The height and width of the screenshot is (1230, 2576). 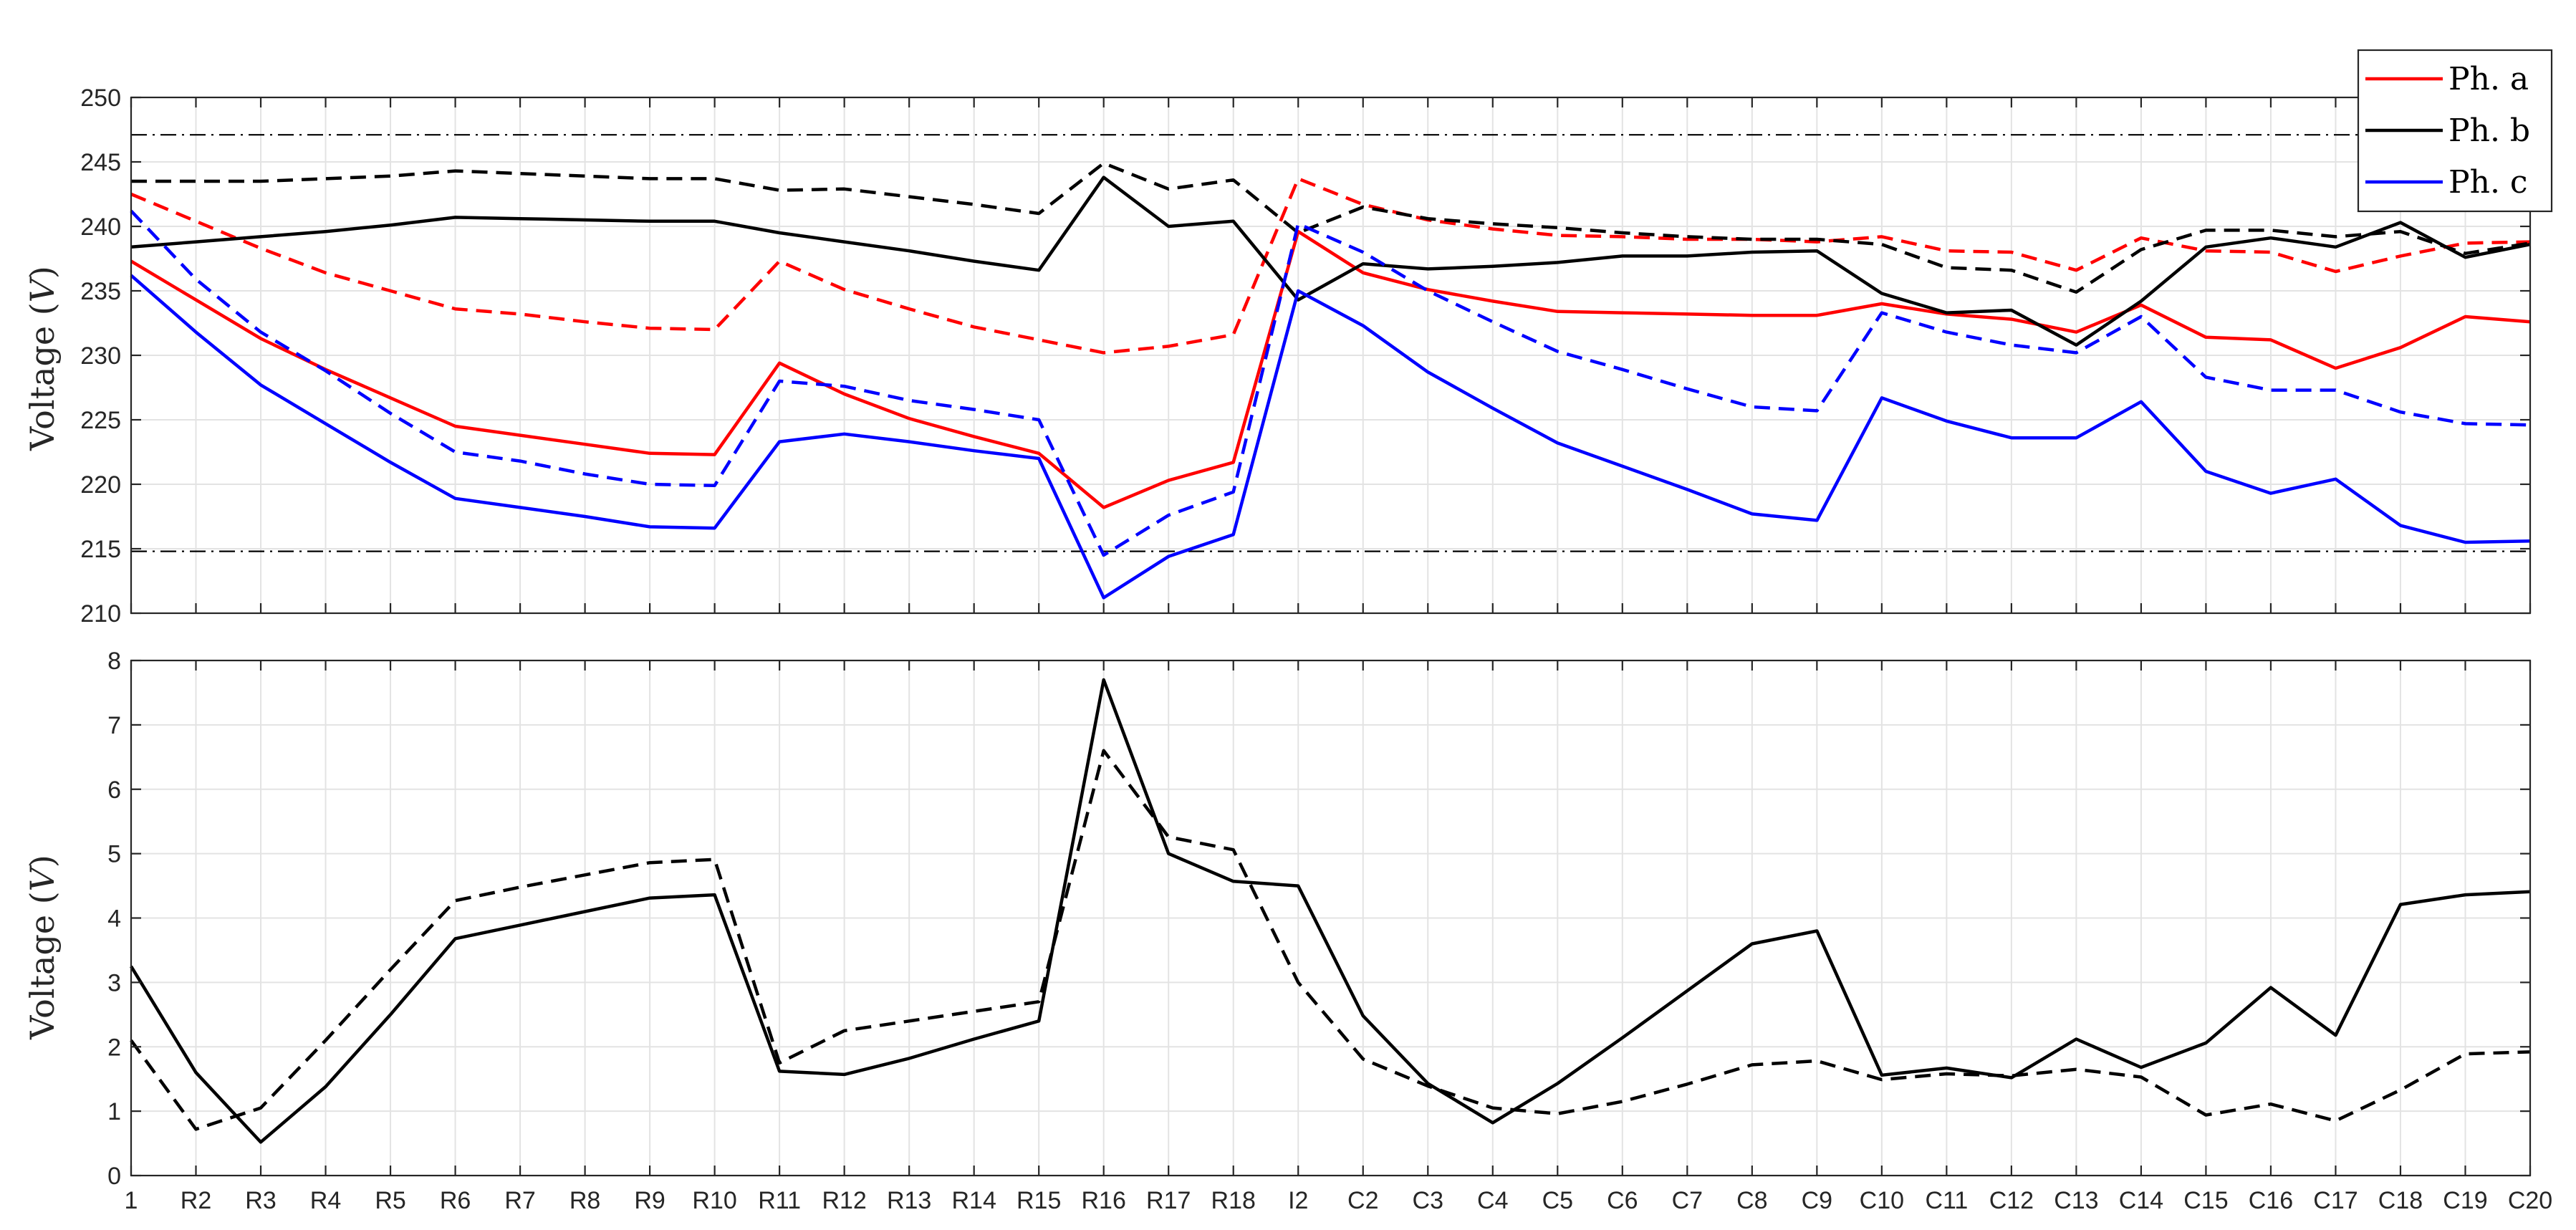 I want to click on x-tick-label: I2, so click(x=1298, y=1200).